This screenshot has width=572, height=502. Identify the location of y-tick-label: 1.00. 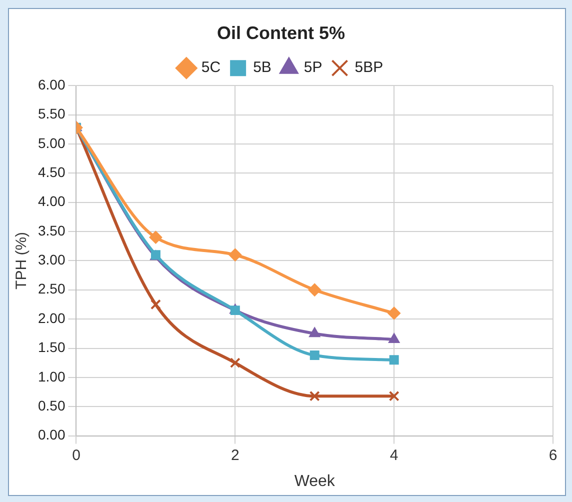
(52, 376).